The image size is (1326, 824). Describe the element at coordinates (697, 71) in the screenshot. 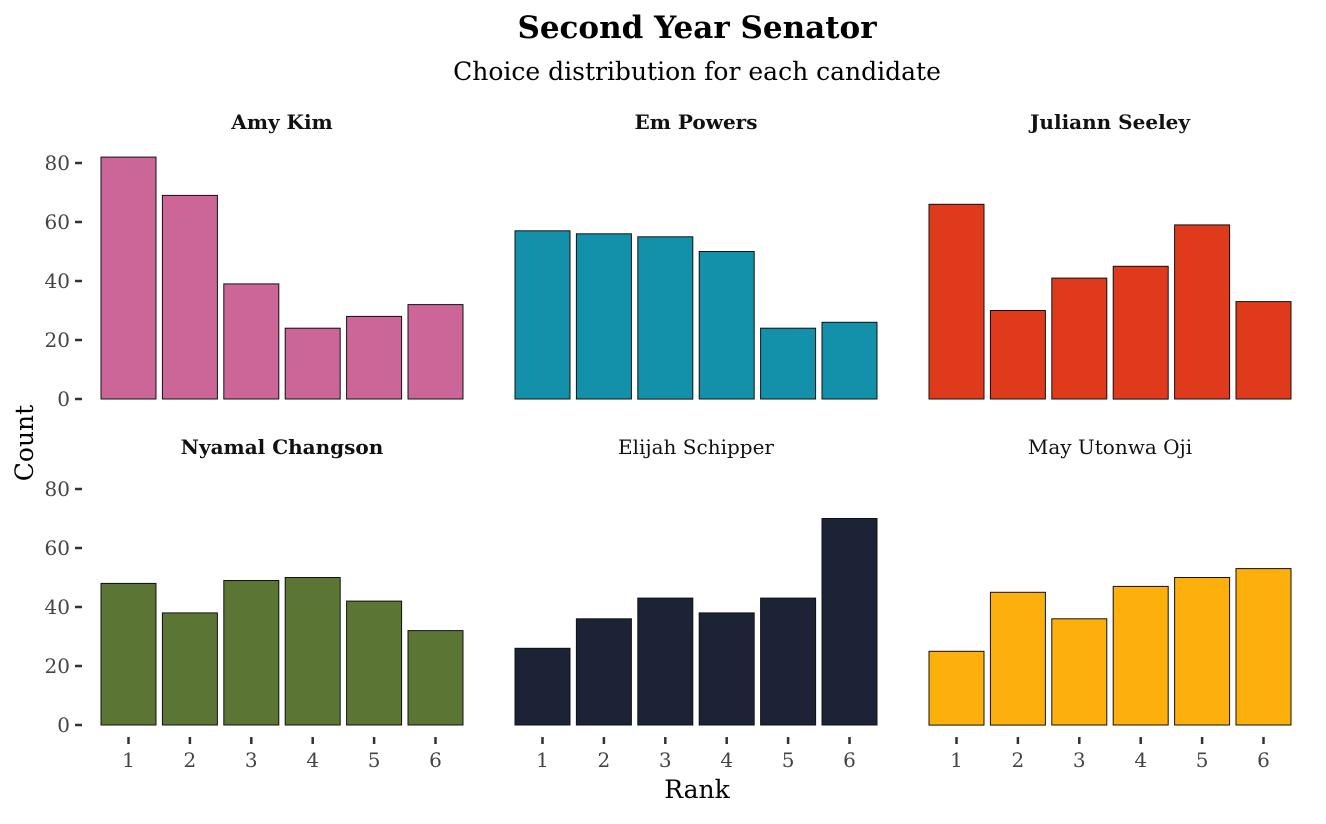

I see `chart-subtitle: Choice distribution for each candidate` at that location.